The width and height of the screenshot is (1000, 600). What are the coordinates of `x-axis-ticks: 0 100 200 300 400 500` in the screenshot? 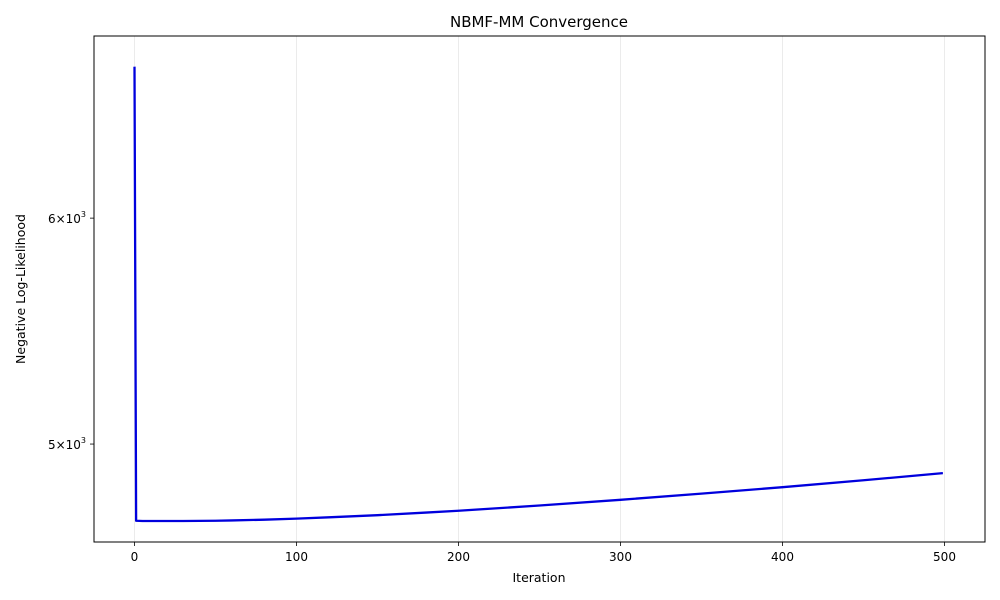 It's located at (543, 553).